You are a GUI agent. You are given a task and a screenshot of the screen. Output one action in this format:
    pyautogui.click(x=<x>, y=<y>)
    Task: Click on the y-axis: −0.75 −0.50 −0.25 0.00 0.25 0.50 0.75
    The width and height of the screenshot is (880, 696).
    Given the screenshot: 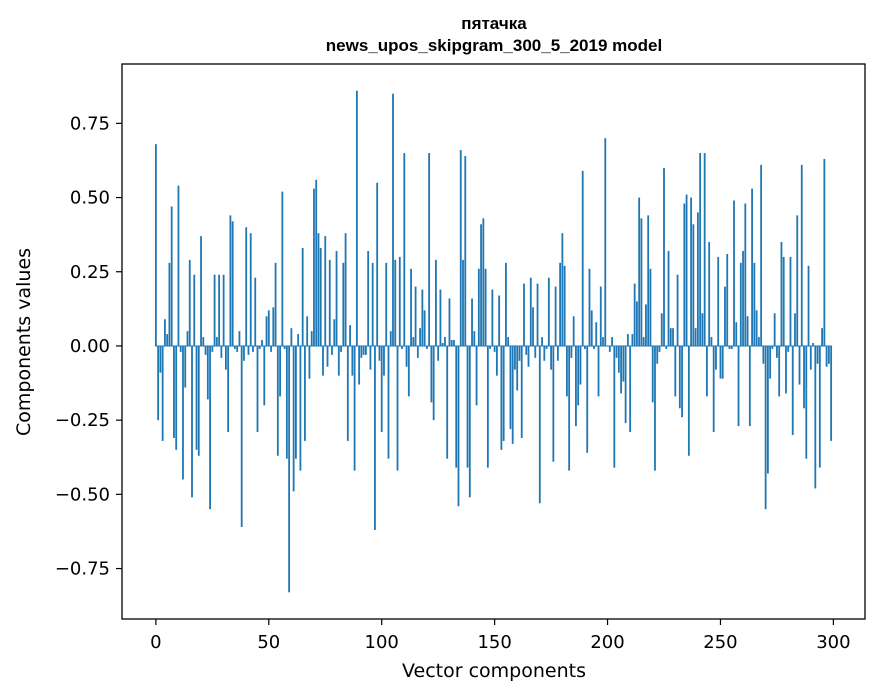 What is the action you would take?
    pyautogui.click(x=88, y=346)
    